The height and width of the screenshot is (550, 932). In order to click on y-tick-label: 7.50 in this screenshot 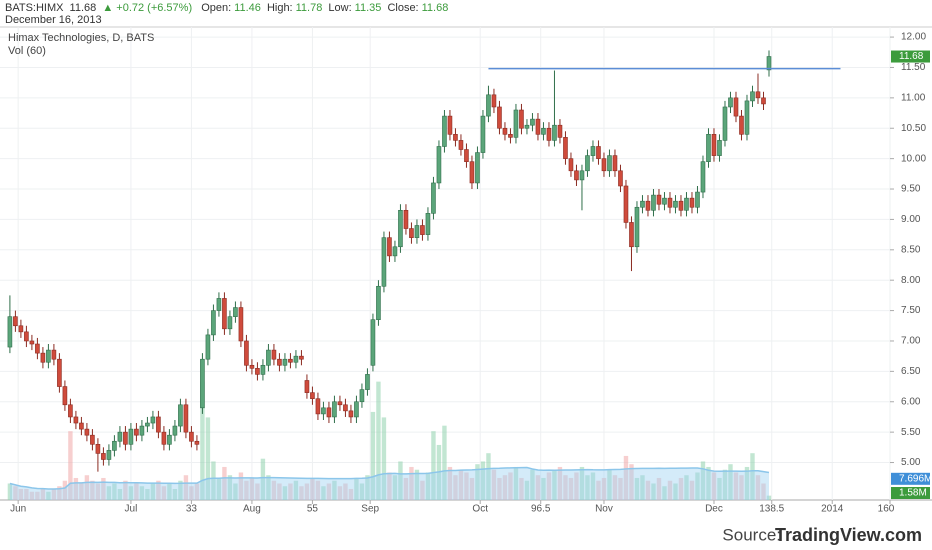, I will do `click(911, 310)`.